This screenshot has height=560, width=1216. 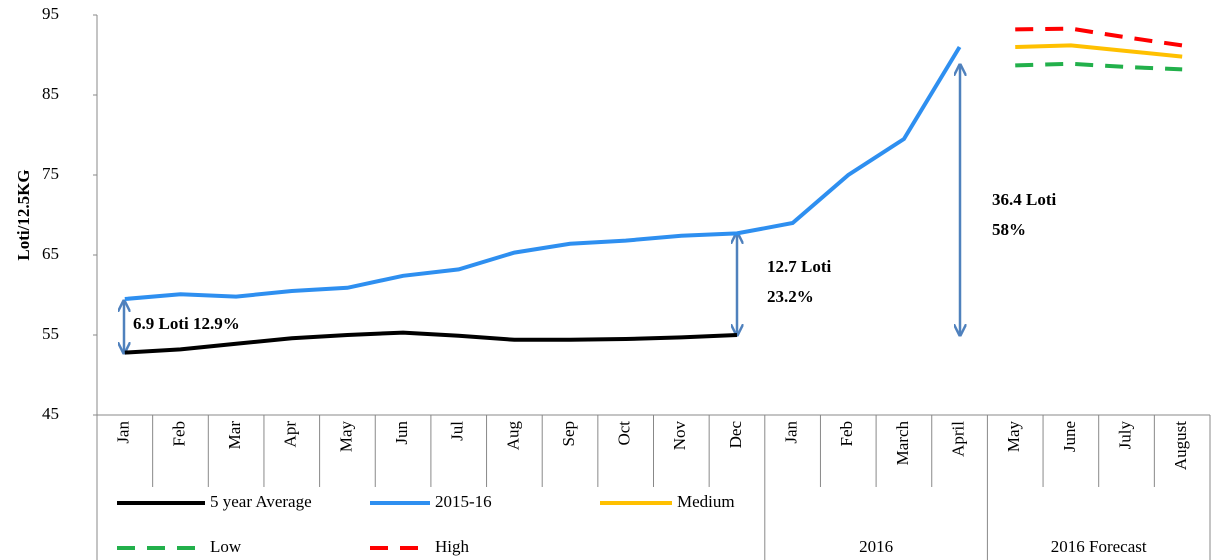 What do you see at coordinates (706, 501) in the screenshot?
I see `legend-label: Medium` at bounding box center [706, 501].